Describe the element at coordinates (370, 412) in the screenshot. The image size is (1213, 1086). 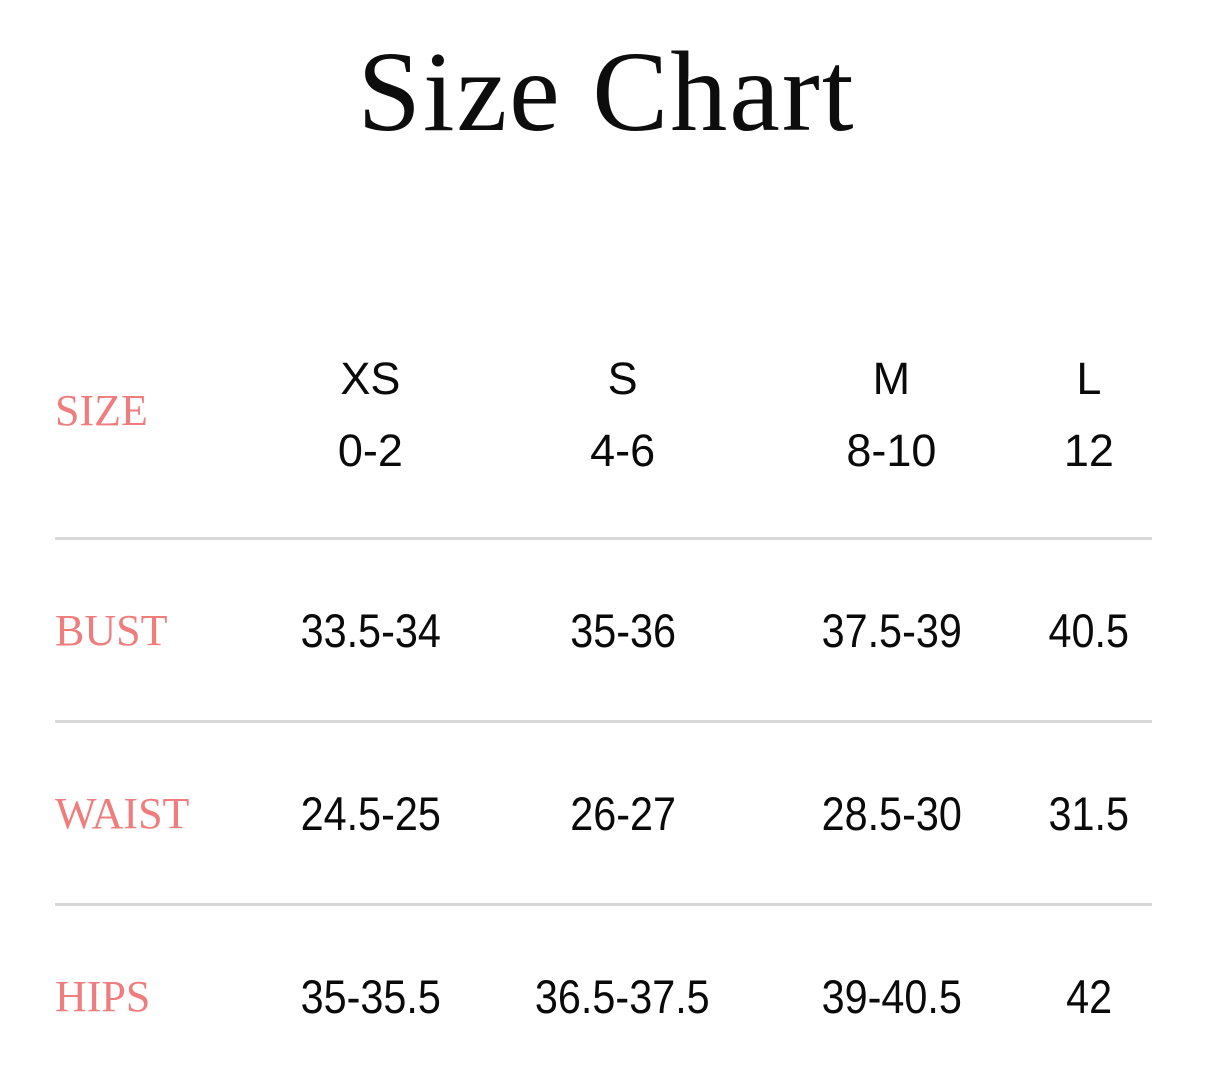
I see `column-header-xs: XS 0-2` at that location.